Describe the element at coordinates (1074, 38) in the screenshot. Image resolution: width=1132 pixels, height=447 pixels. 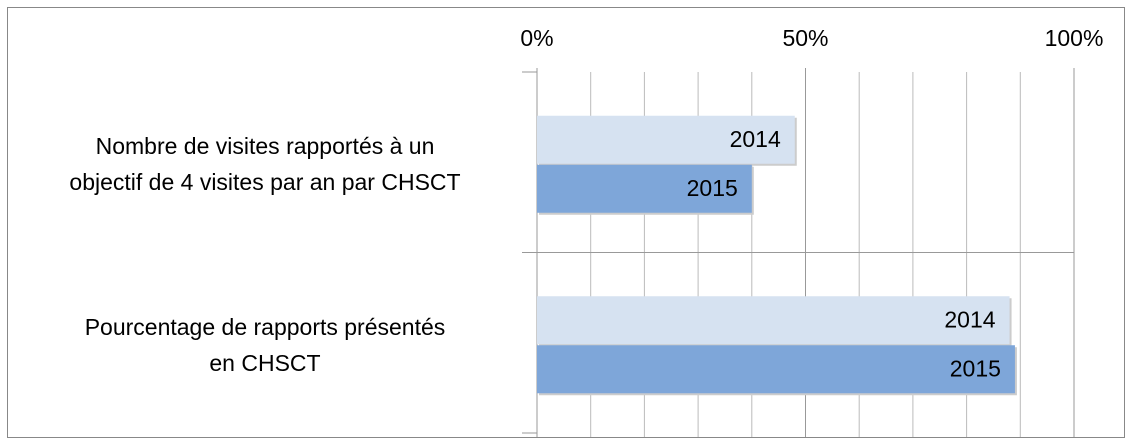
I see `x-tick-label: 100%` at that location.